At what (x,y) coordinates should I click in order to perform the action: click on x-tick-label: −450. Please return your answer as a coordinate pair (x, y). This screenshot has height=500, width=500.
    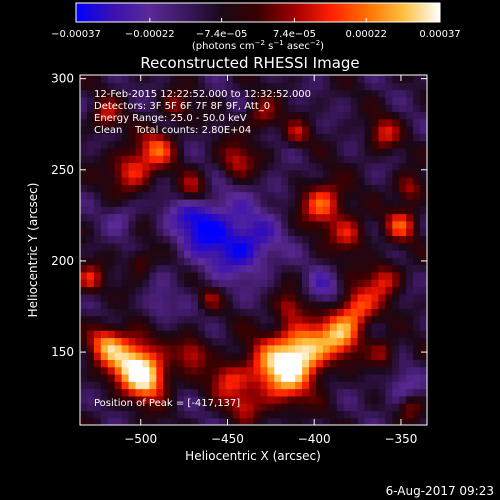
    Looking at the image, I should click on (227, 439).